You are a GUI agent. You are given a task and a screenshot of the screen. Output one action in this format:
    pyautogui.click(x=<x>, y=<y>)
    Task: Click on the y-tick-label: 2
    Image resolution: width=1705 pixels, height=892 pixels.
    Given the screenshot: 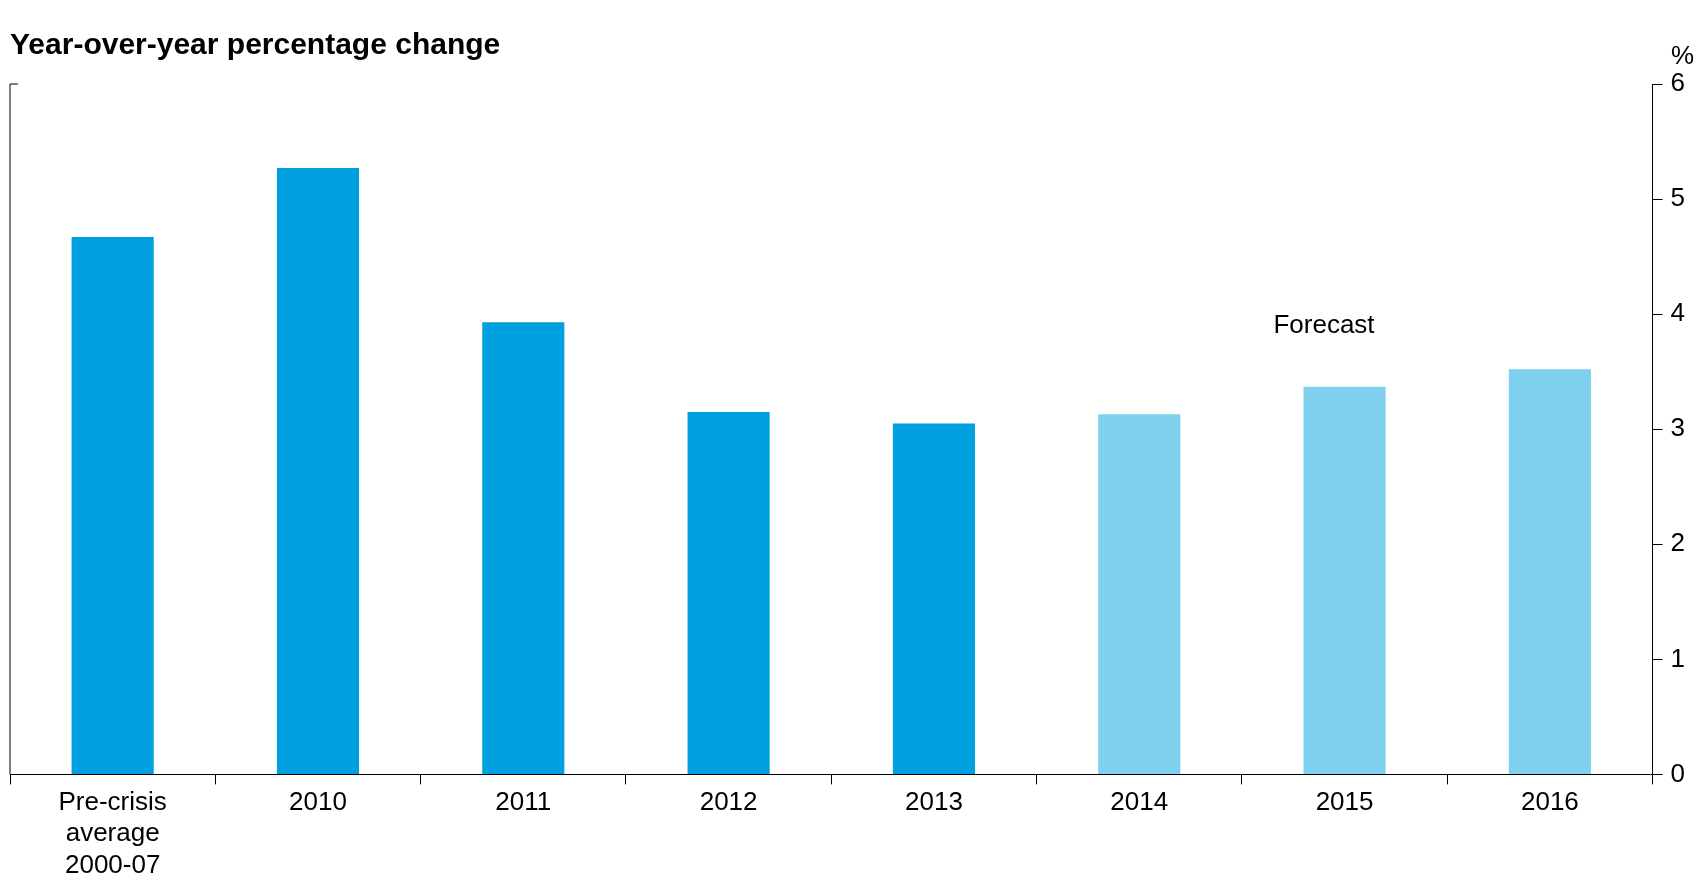 What is the action you would take?
    pyautogui.click(x=1678, y=542)
    